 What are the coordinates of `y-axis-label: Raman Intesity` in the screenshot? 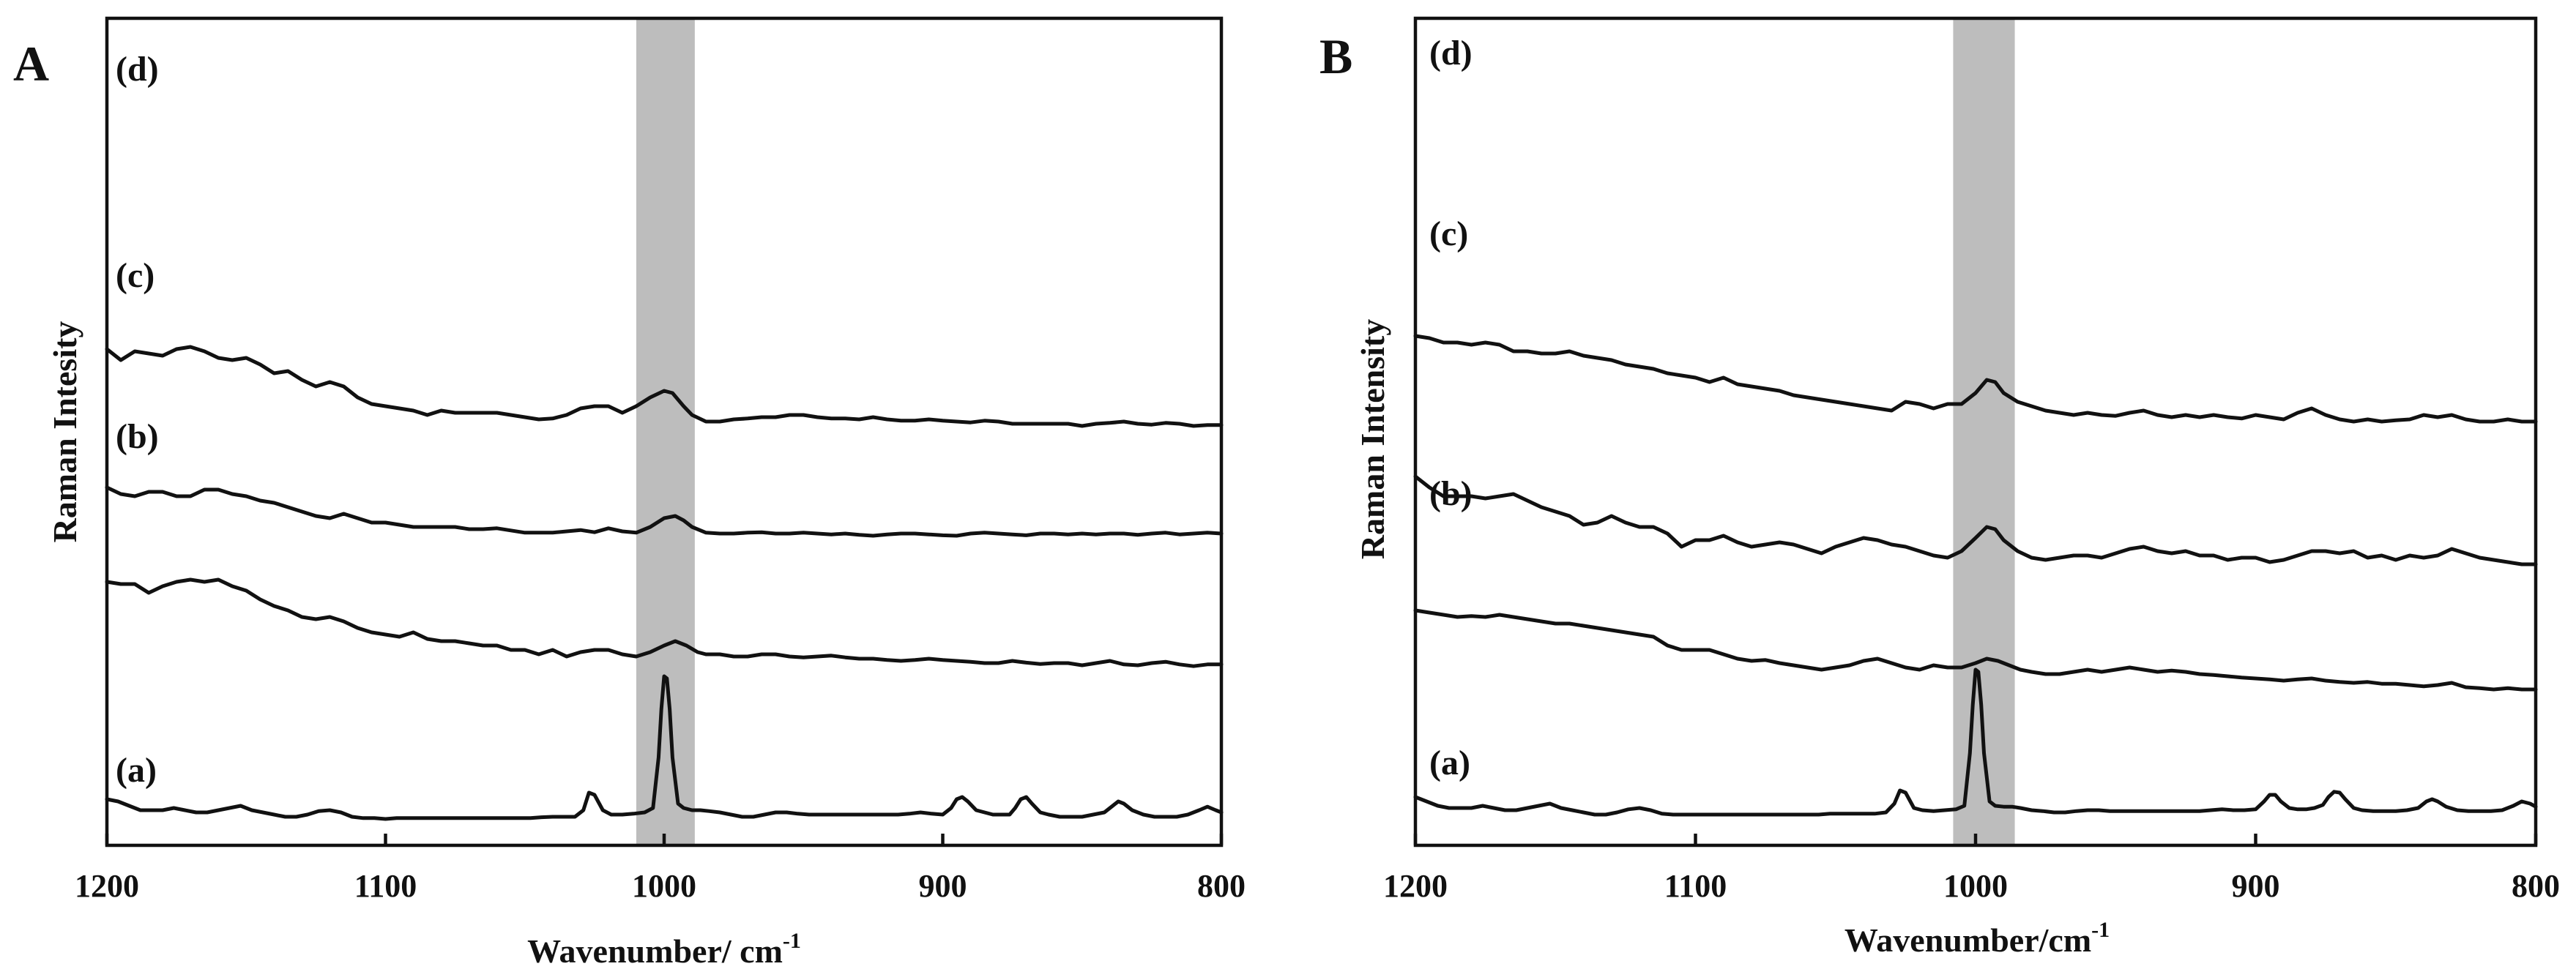 It's located at (64, 432).